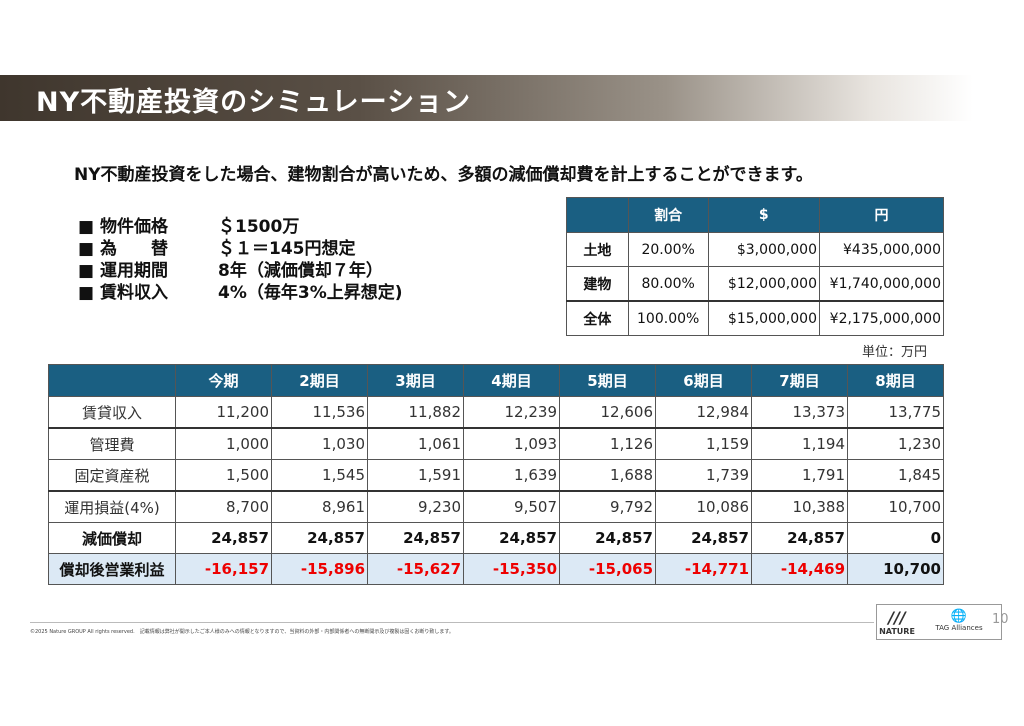 The width and height of the screenshot is (1024, 726). Describe the element at coordinates (607, 506) in the screenshot. I see `table-cell: 9,792` at that location.